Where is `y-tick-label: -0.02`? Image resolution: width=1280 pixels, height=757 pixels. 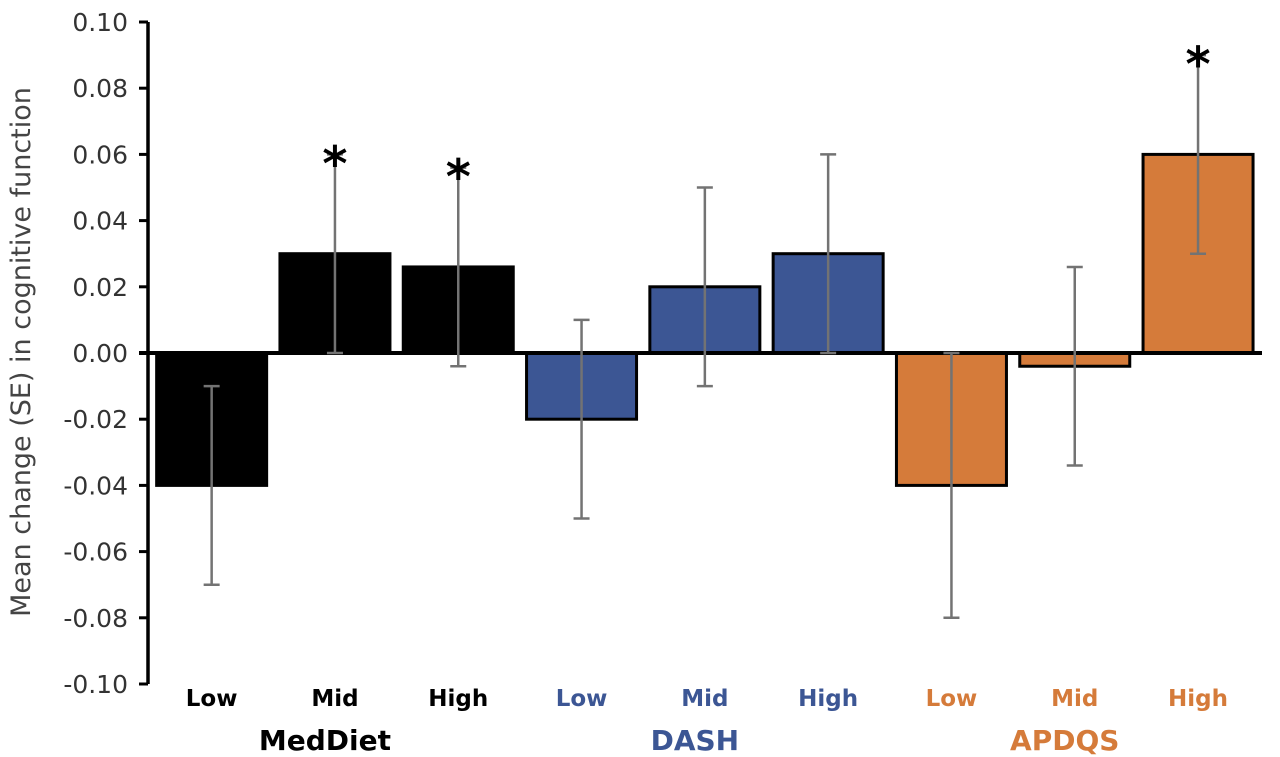 y-tick-label: -0.02 is located at coordinates (95, 419).